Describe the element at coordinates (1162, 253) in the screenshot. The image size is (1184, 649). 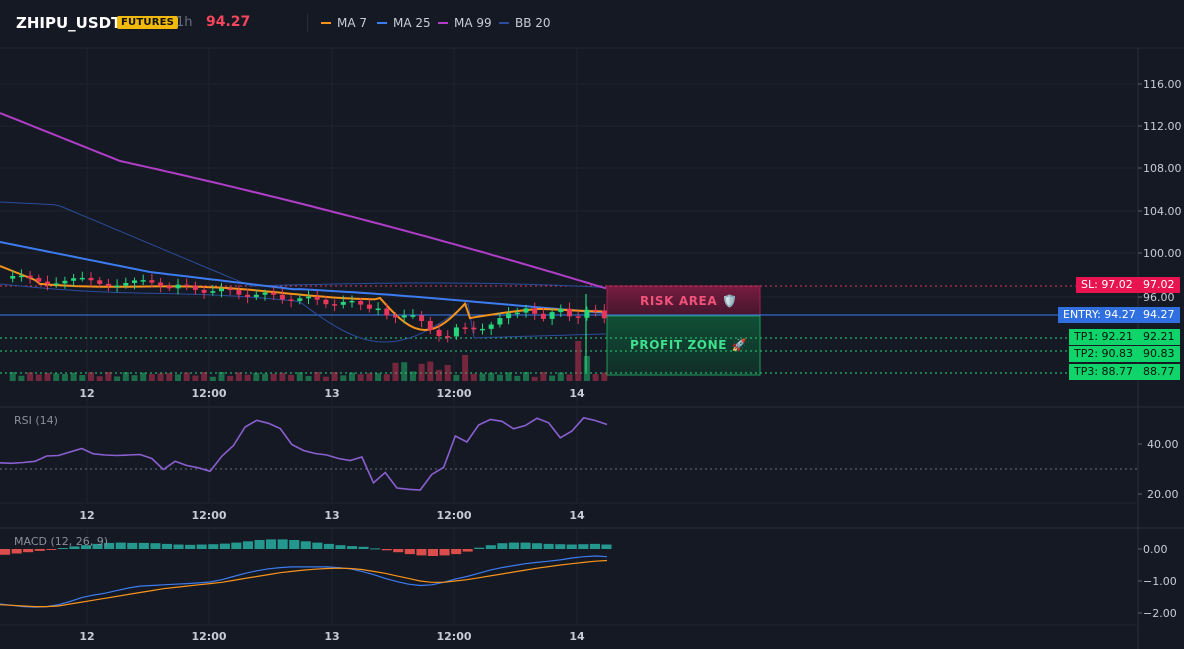
I see `price-tick-label: 100.00` at that location.